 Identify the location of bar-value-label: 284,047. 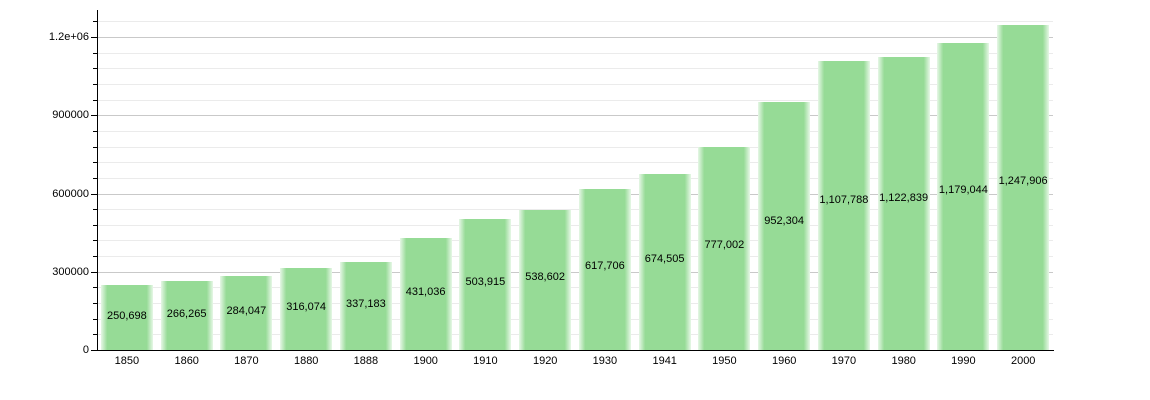
(246, 311).